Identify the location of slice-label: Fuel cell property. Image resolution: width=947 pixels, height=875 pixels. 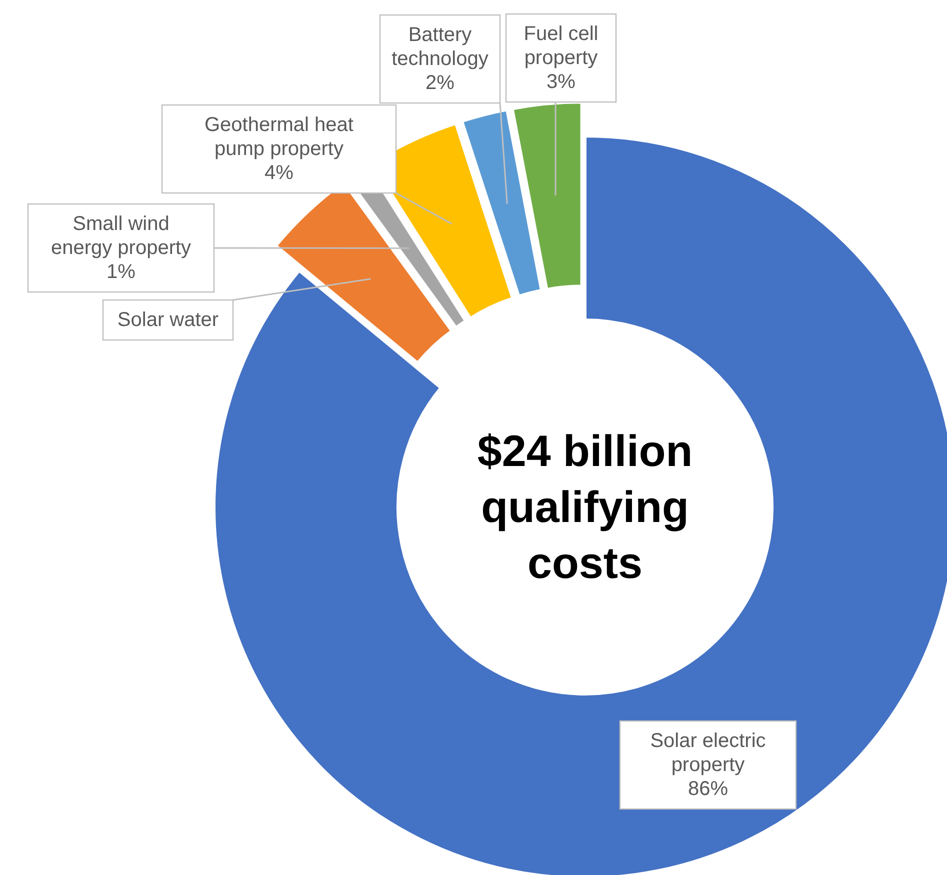
(561, 46).